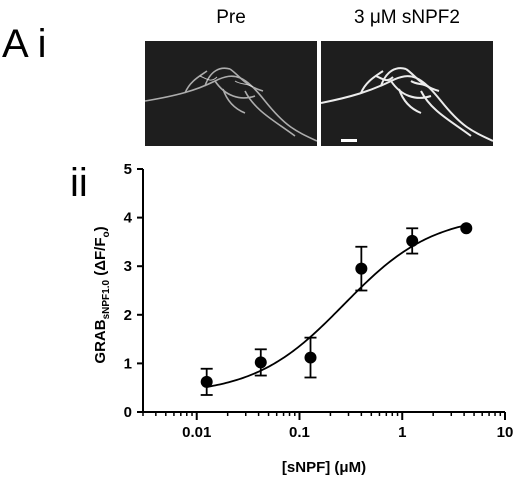 This screenshot has height=492, width=524. What do you see at coordinates (328, 426) in the screenshot?
I see `x-ticks: 0.01 0.1 1 10` at bounding box center [328, 426].